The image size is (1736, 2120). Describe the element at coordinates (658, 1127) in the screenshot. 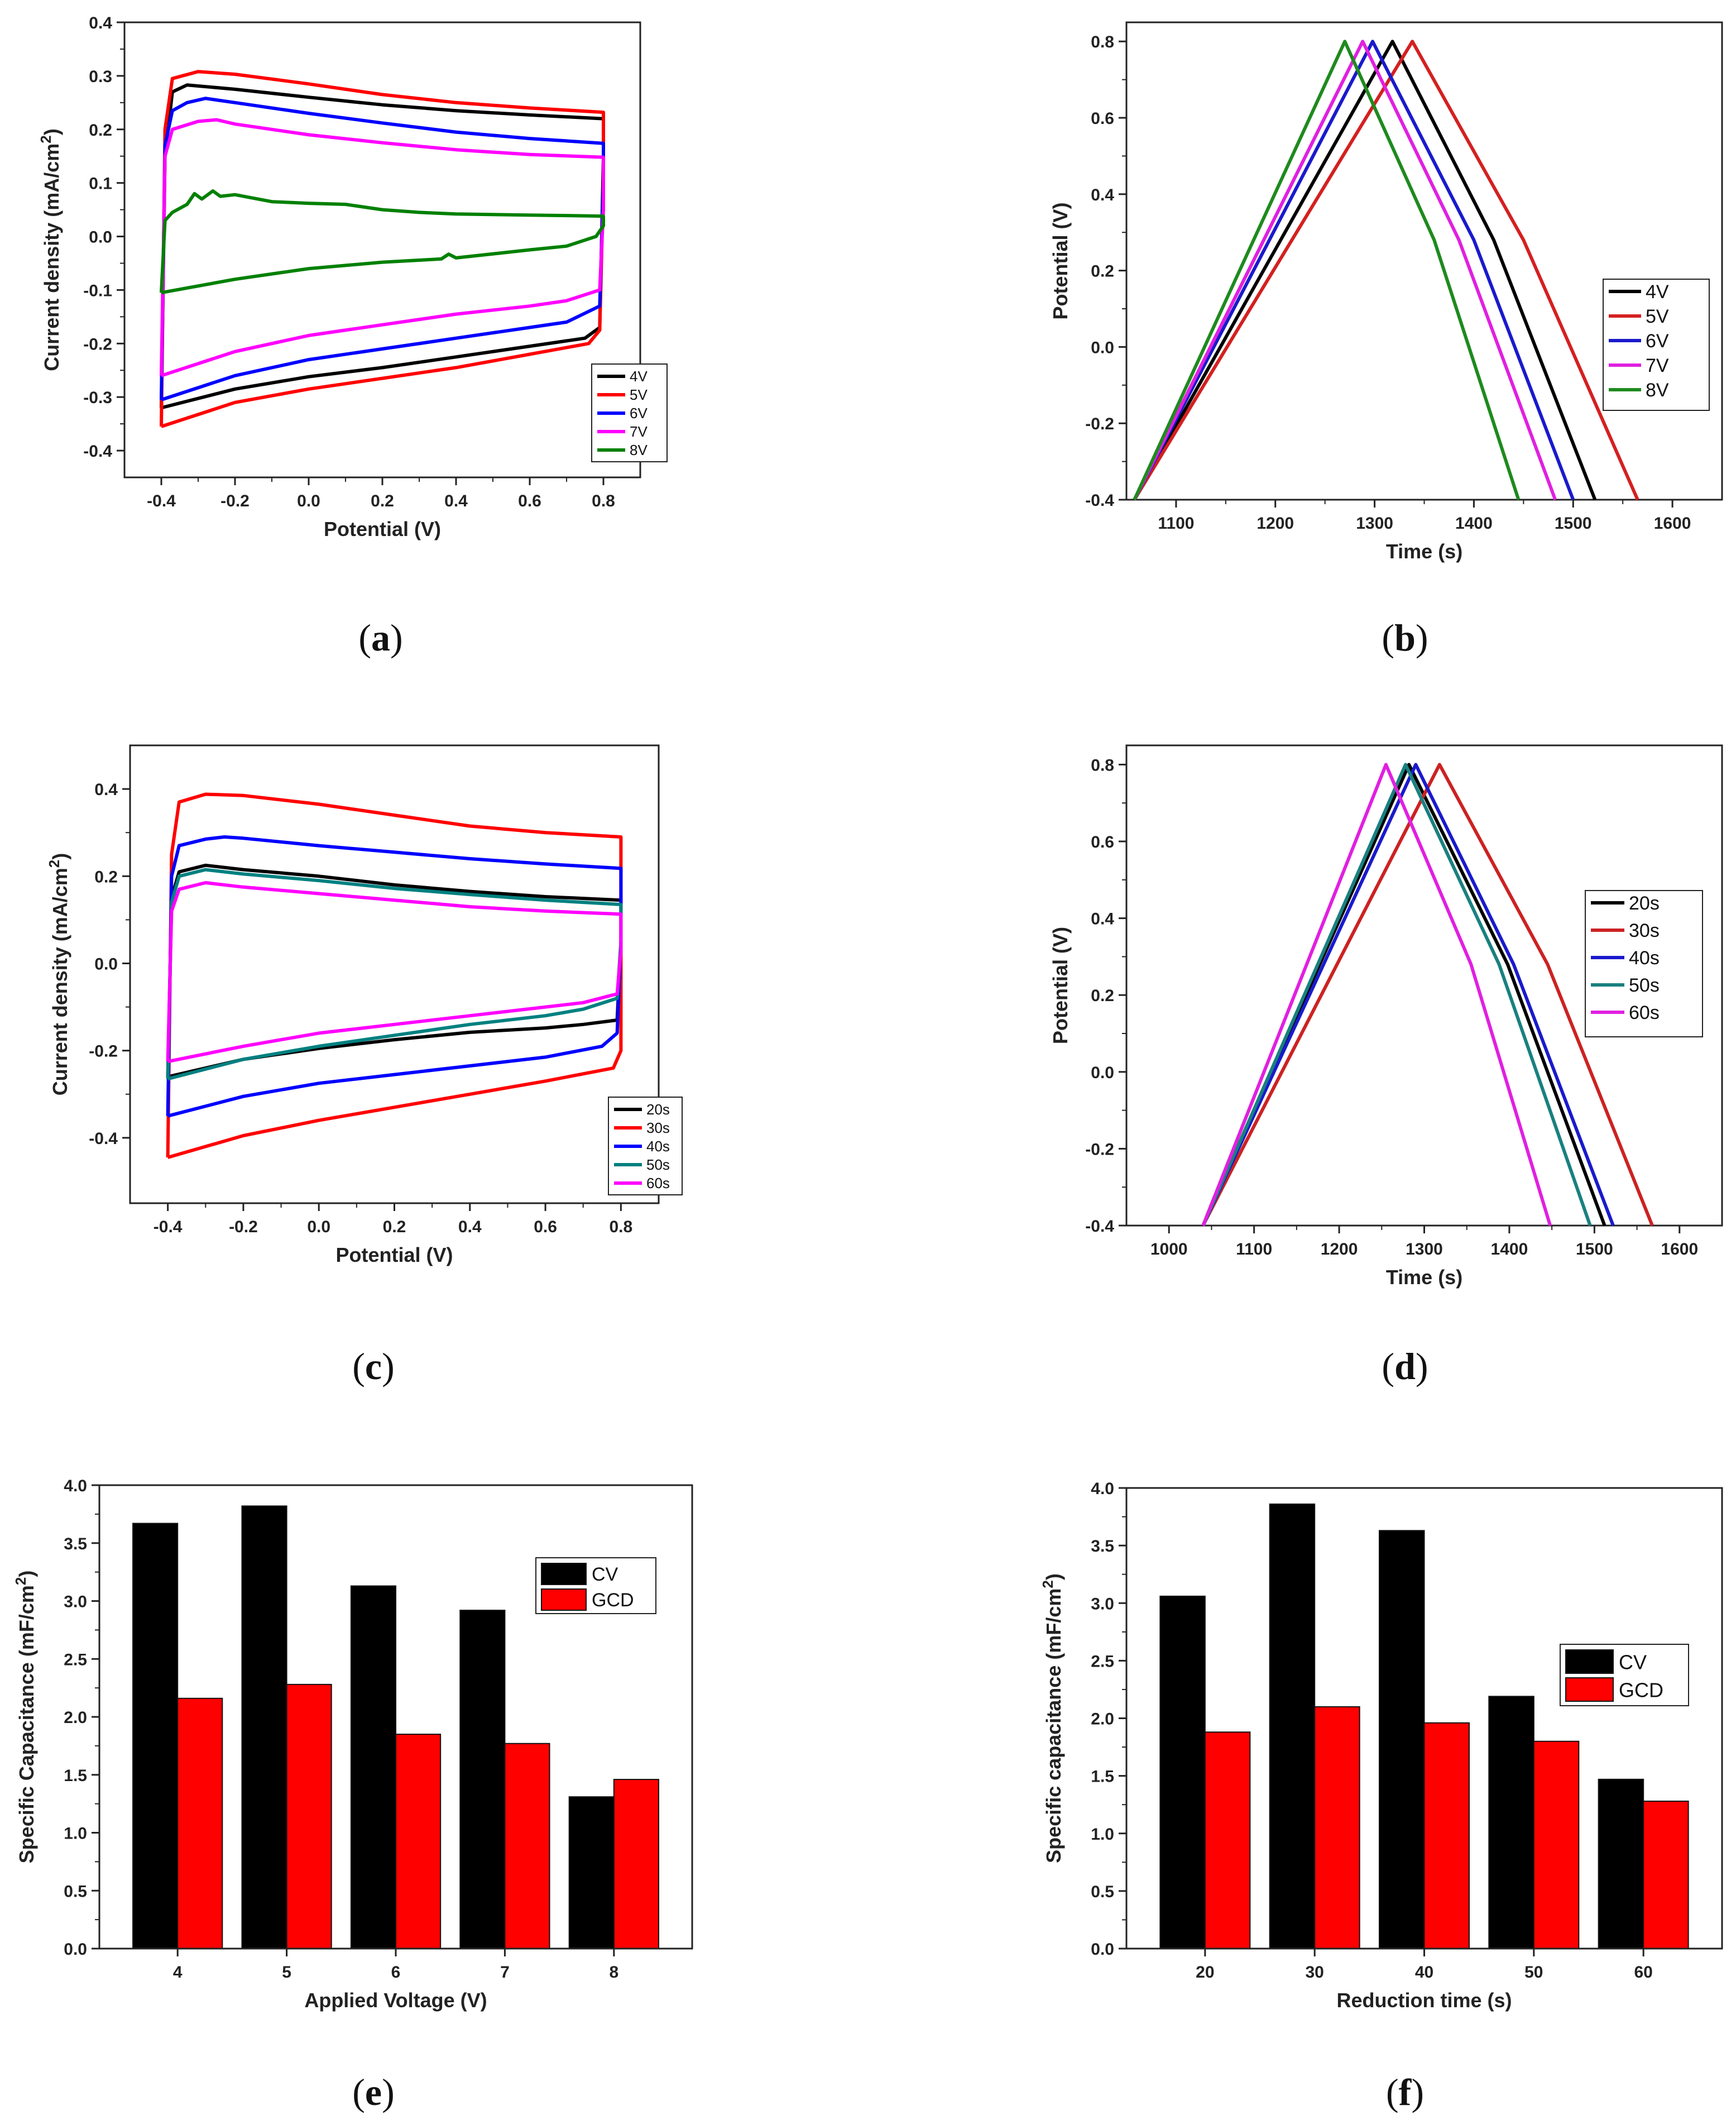

I see `legend-label-30s: 30s` at that location.